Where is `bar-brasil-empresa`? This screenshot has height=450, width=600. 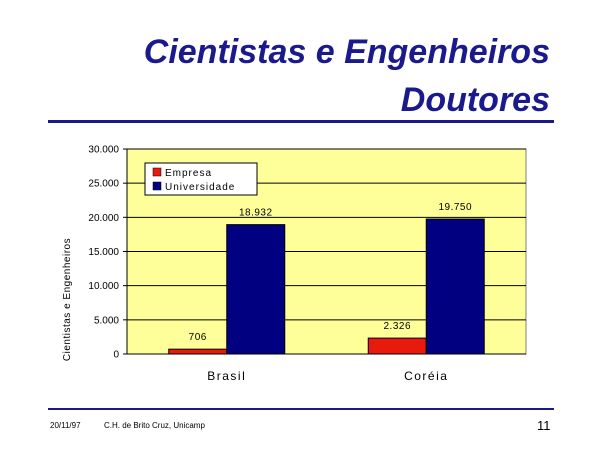
bar-brasil-empresa is located at coordinates (198, 351).